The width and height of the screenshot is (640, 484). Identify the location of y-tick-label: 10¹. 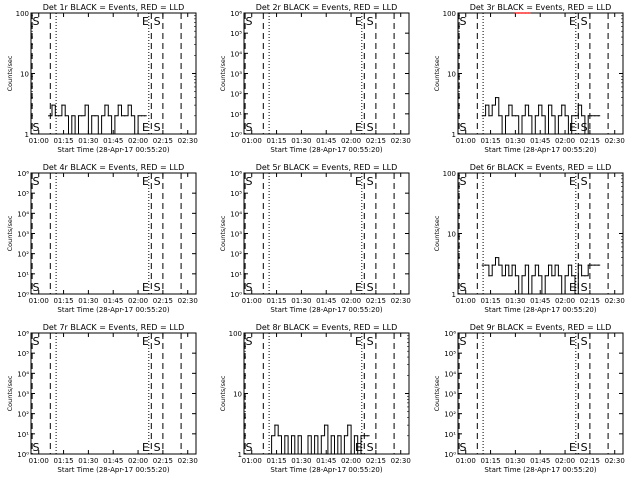
(450, 435).